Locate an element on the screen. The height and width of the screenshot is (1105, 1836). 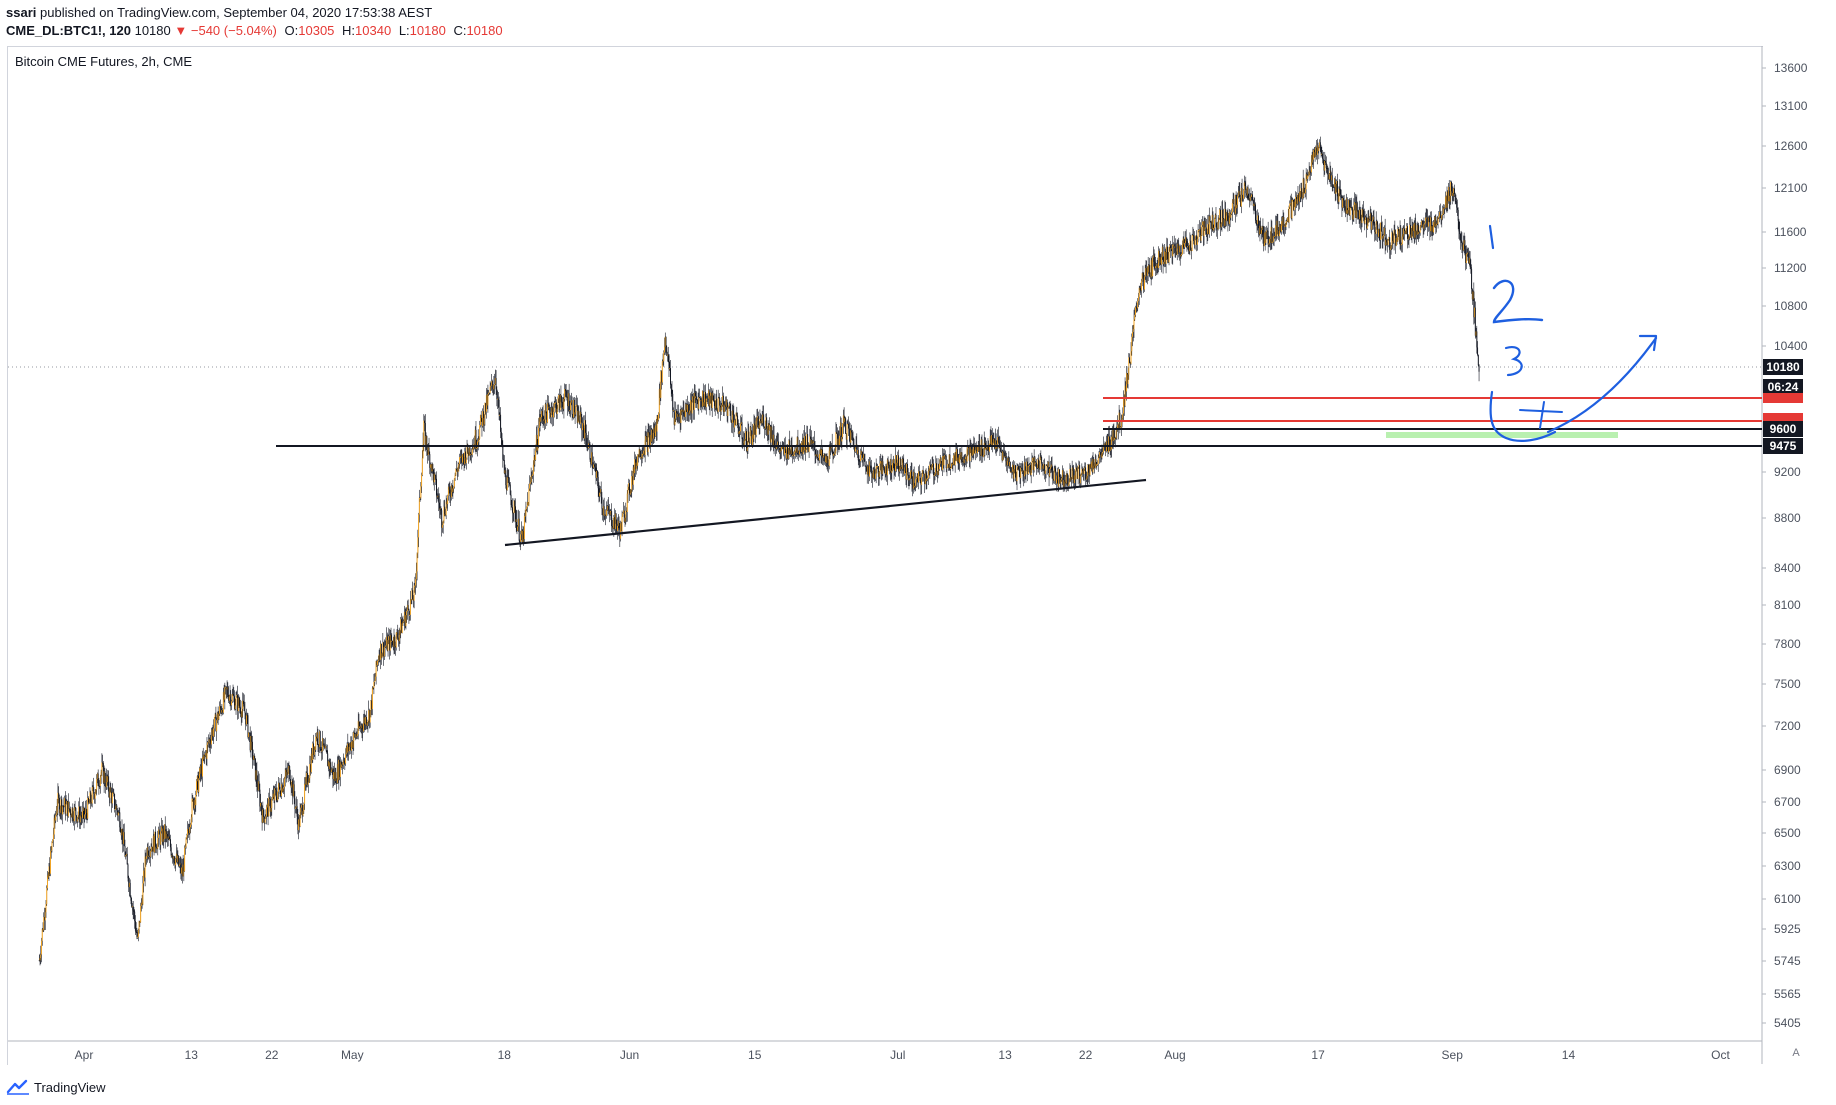
footer-brand: TradingView is located at coordinates (70, 1087).